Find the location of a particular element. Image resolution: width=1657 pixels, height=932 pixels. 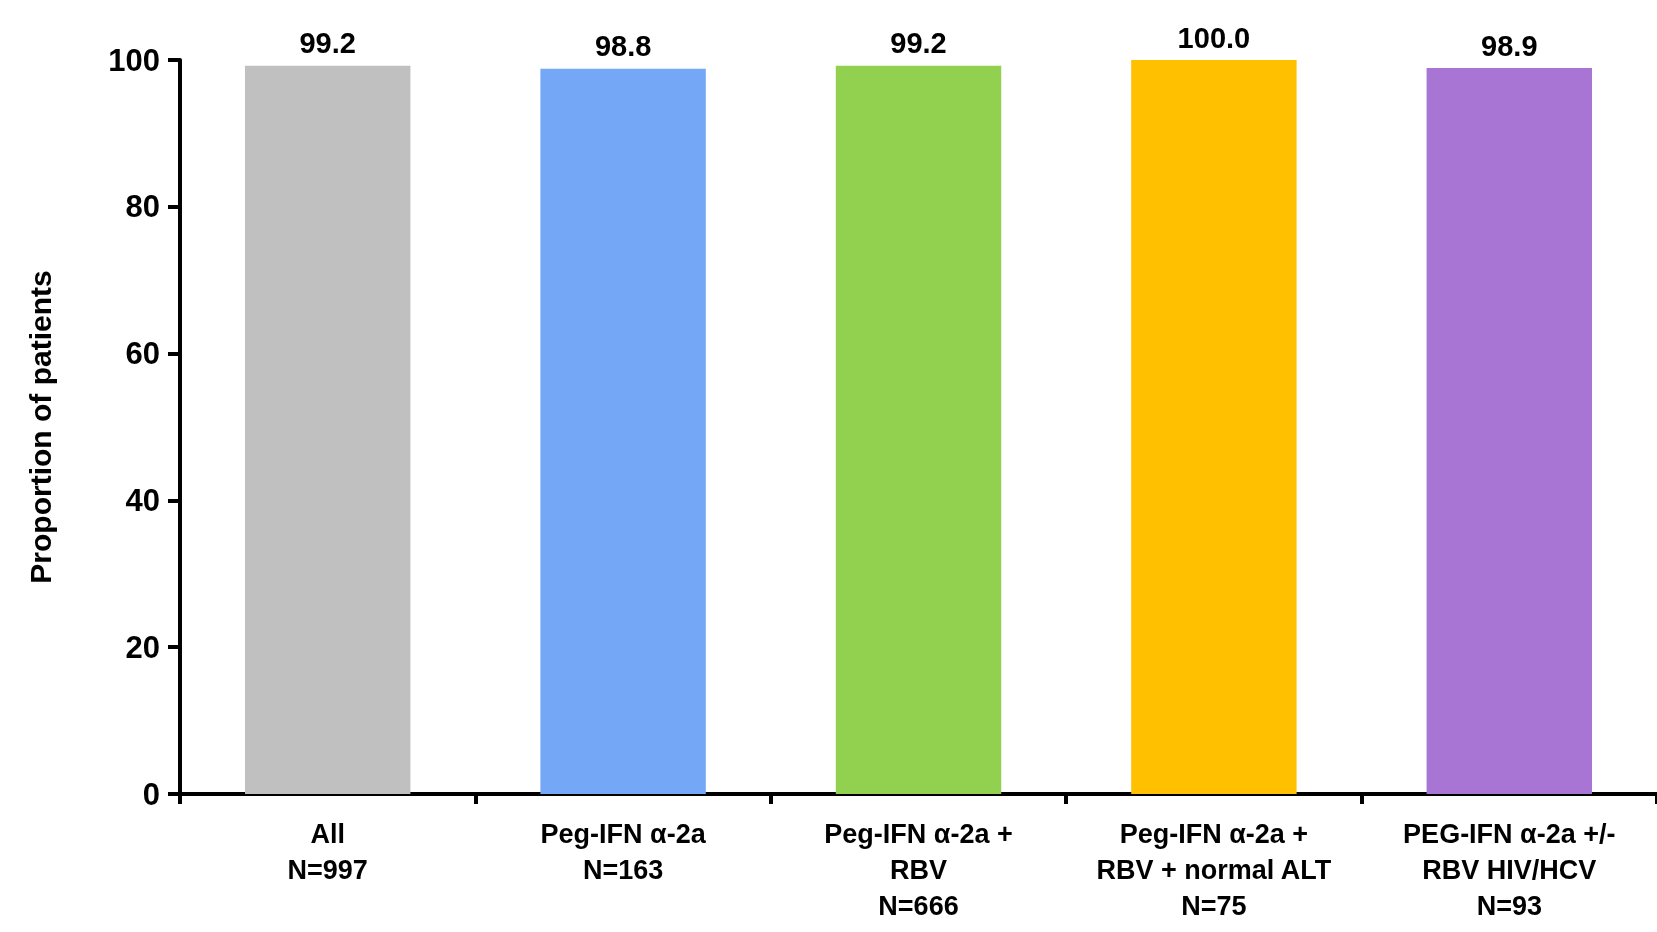

data-label: 98.9 is located at coordinates (1509, 45).